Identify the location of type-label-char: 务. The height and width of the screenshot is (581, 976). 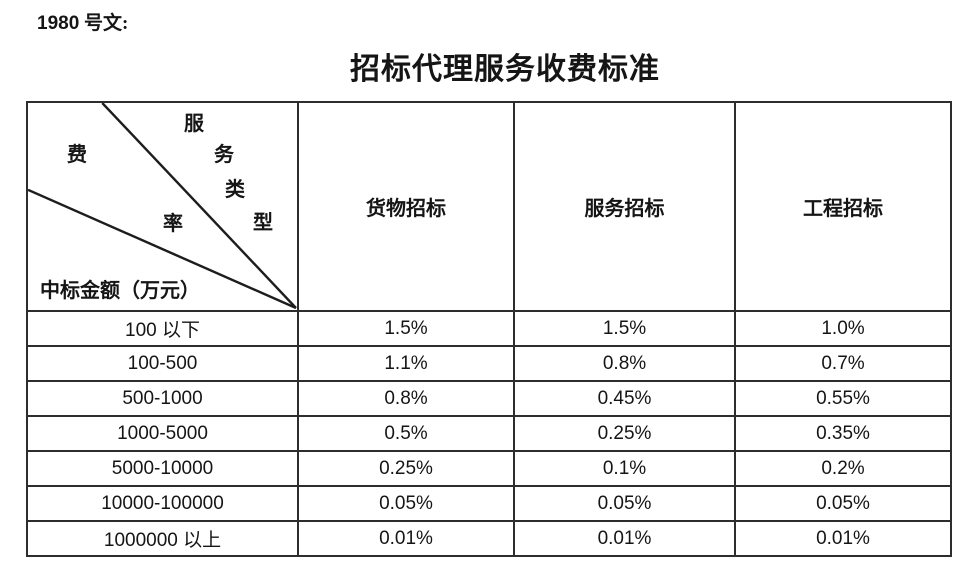
(224, 155).